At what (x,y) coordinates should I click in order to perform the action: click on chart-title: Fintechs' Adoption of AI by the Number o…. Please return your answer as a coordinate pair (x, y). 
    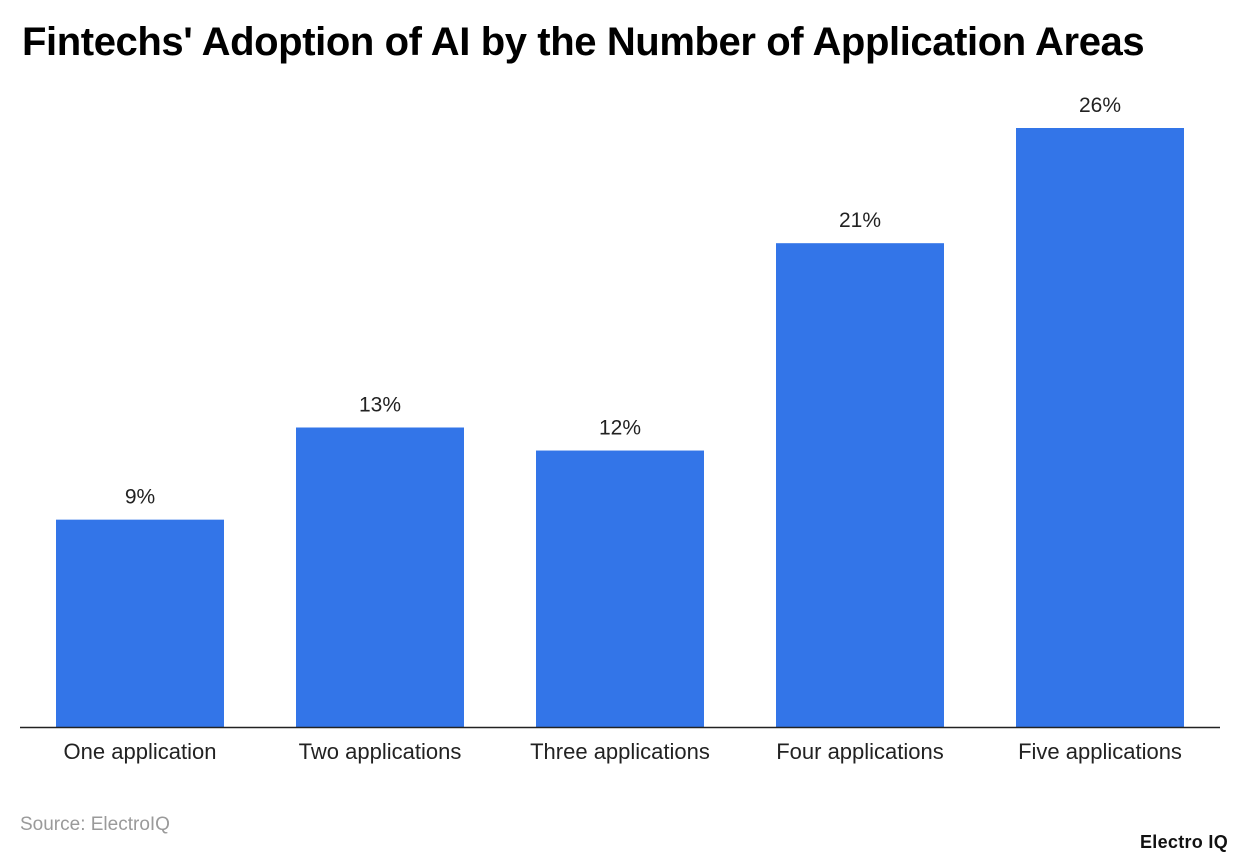
    Looking at the image, I should click on (583, 42).